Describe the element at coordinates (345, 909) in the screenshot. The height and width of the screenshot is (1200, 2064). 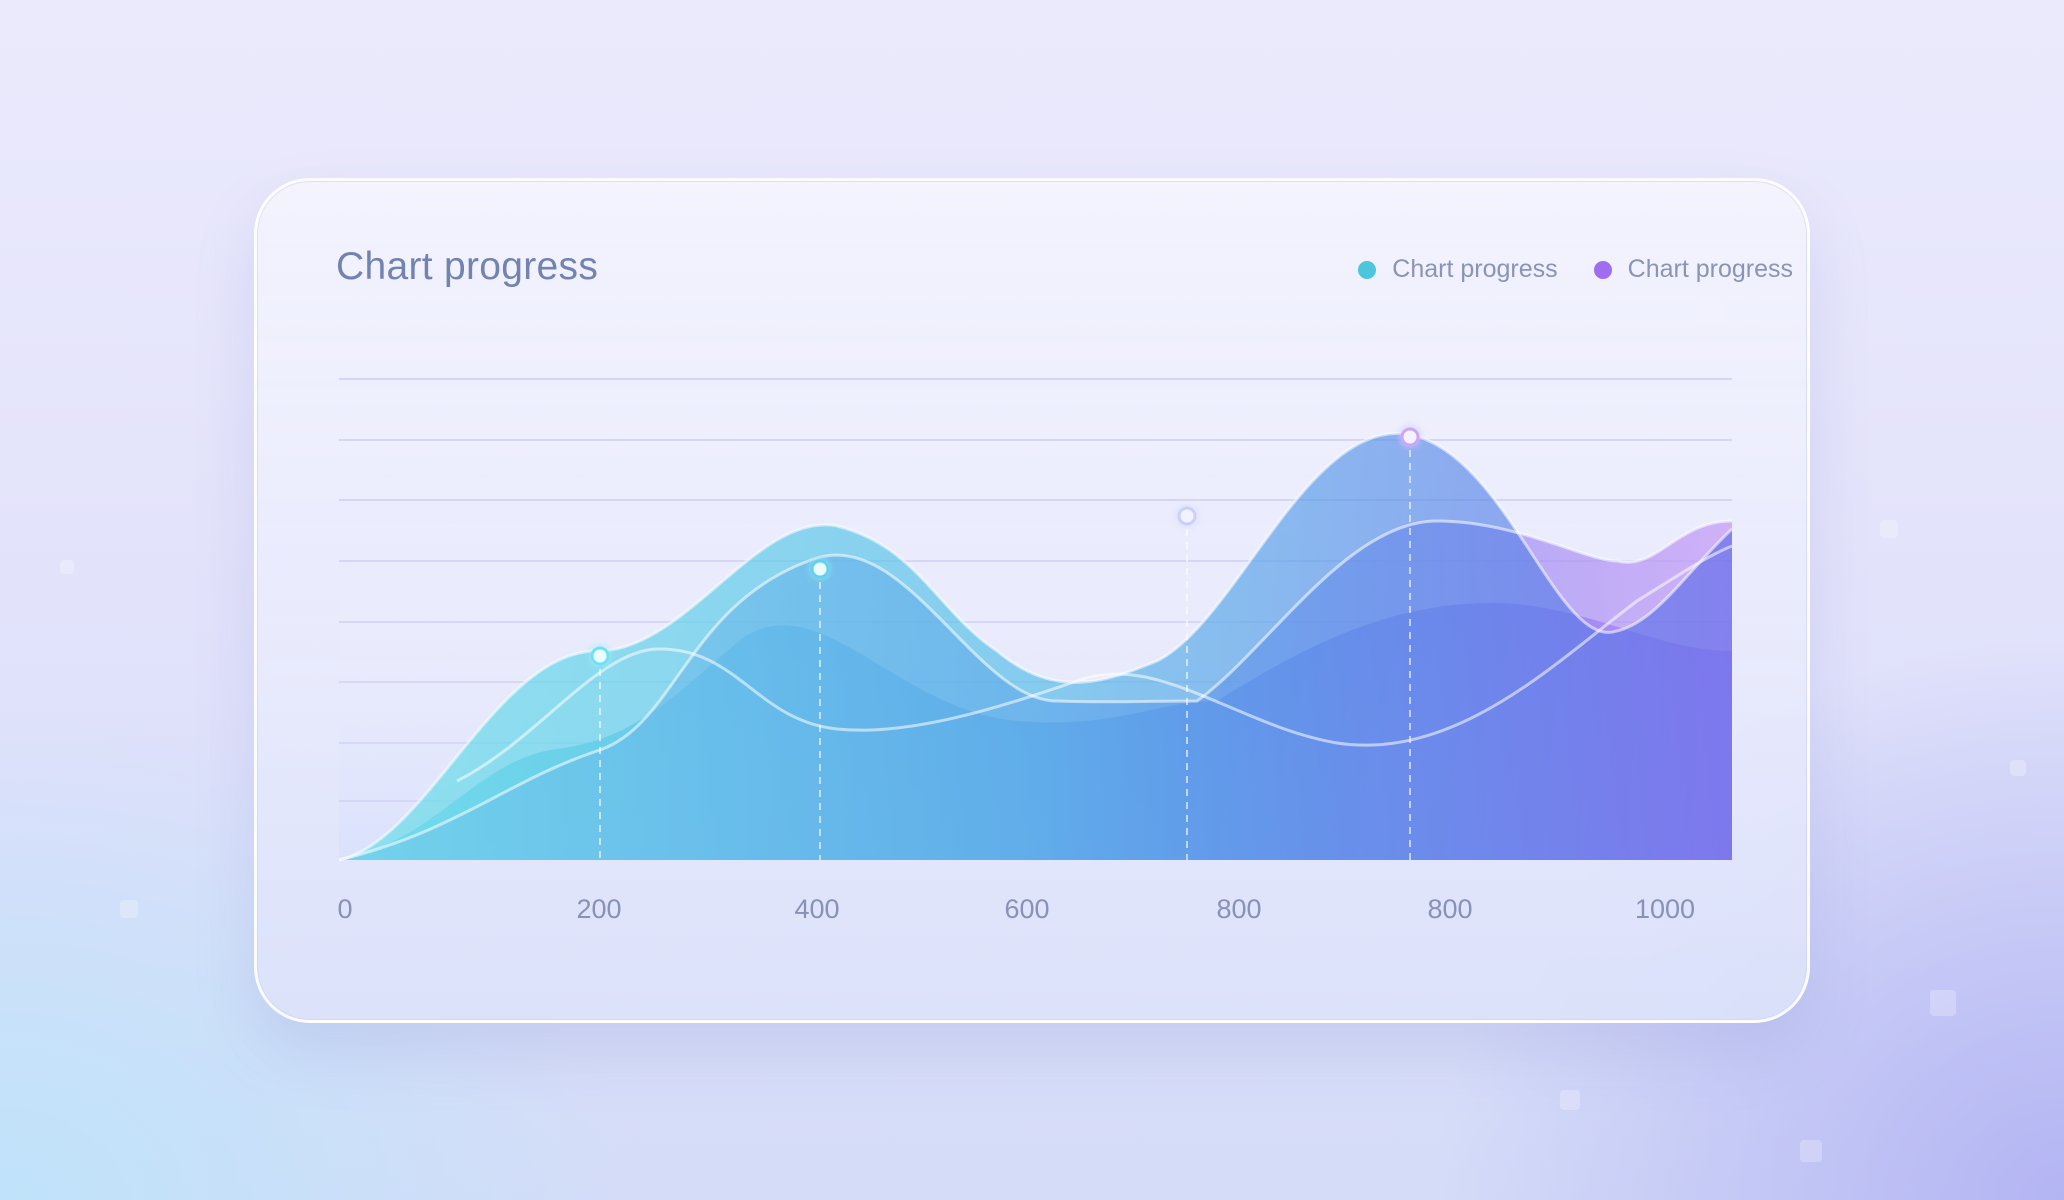
I see `x-tick: 0` at that location.